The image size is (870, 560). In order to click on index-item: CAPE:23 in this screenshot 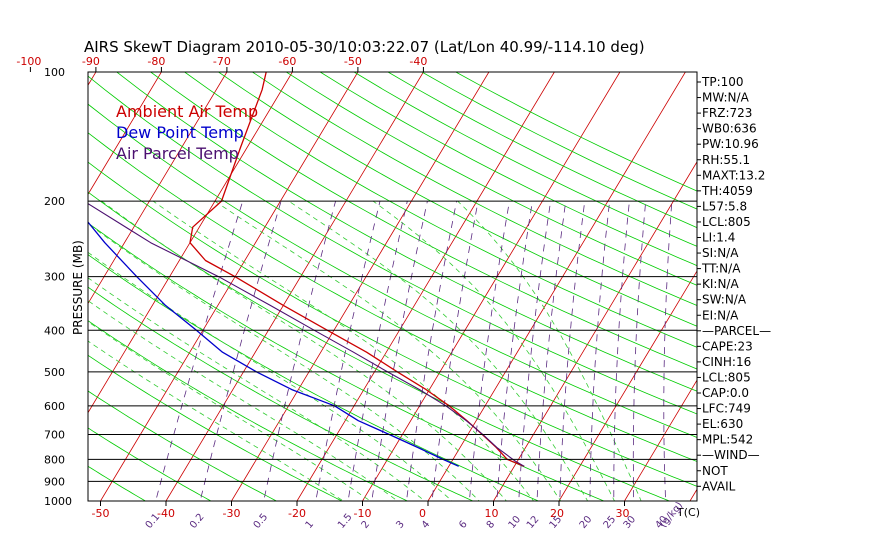, I will do `click(727, 346)`.